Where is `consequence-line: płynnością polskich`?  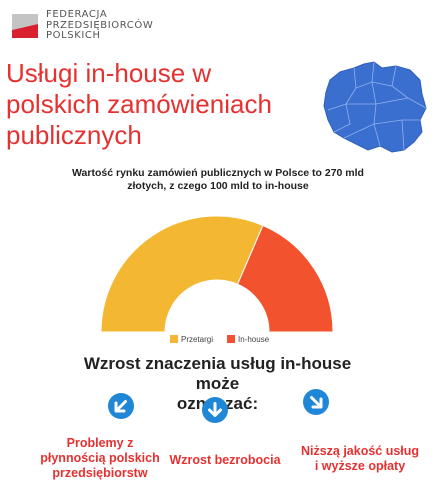
consequence-line: płynnością polskich is located at coordinates (100, 458).